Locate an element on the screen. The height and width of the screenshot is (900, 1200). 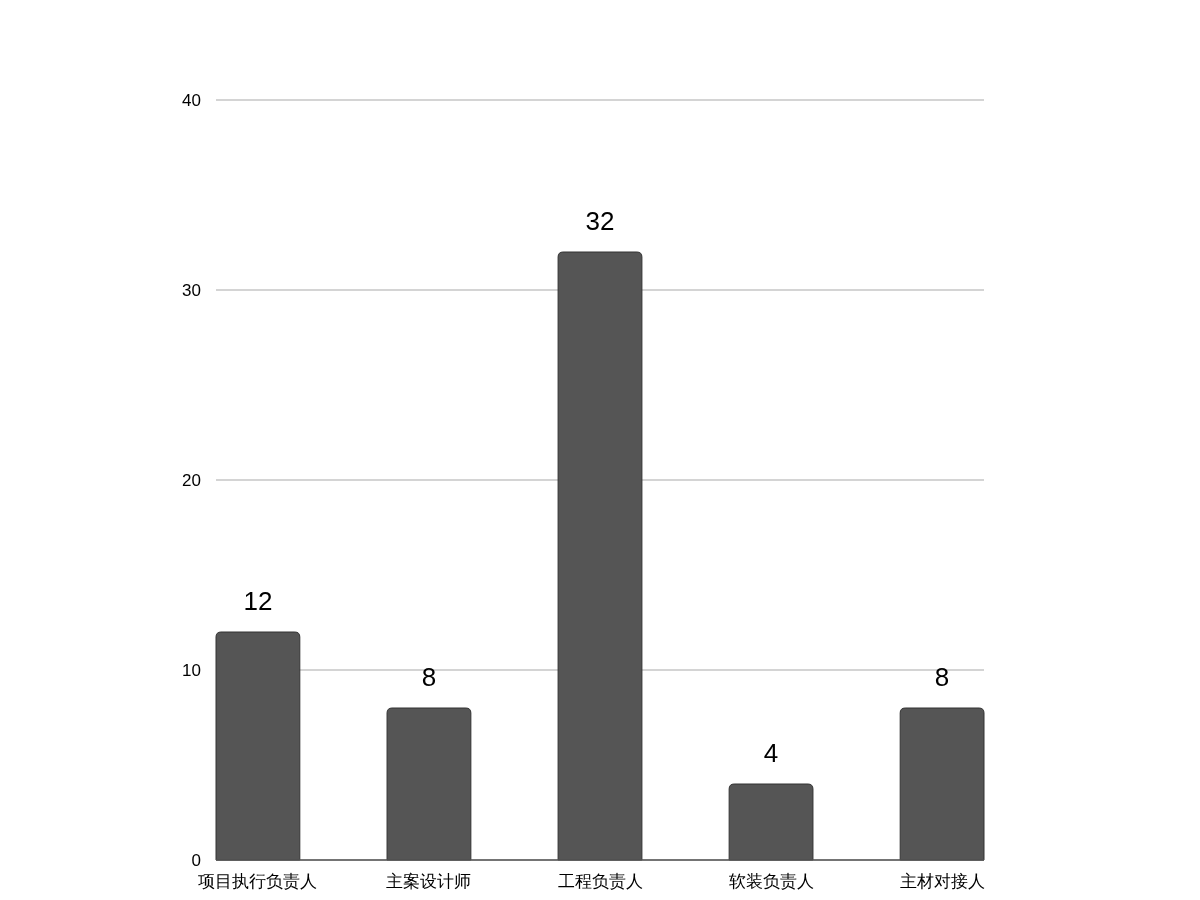
data-label: 4 is located at coordinates (771, 753).